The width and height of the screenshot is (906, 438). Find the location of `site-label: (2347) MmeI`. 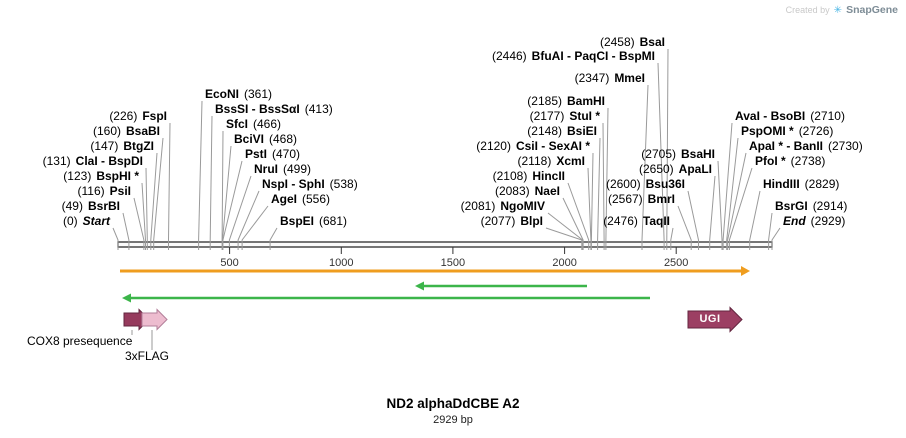

site-label: (2347) MmeI is located at coordinates (610, 78).